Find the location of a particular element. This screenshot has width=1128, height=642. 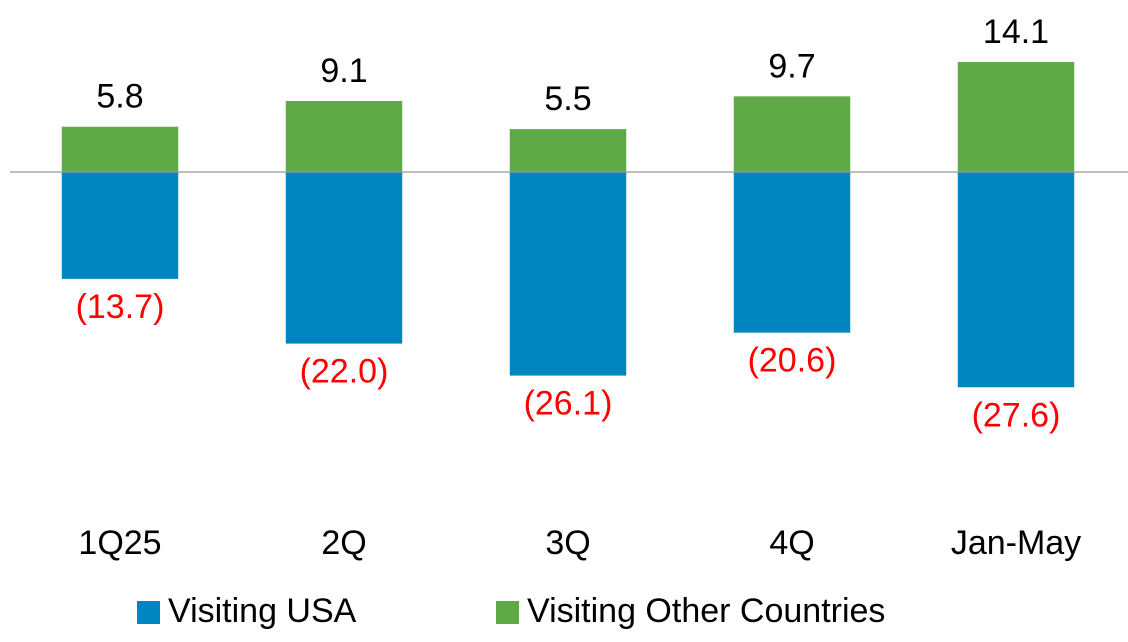

data-label: (27.6) is located at coordinates (1016, 415).